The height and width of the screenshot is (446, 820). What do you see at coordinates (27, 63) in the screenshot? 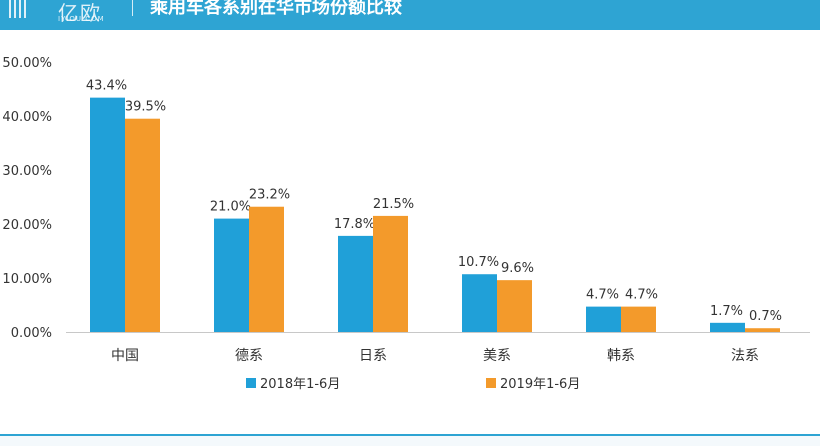
I see `y-tick-label: 50.00%` at bounding box center [27, 63].